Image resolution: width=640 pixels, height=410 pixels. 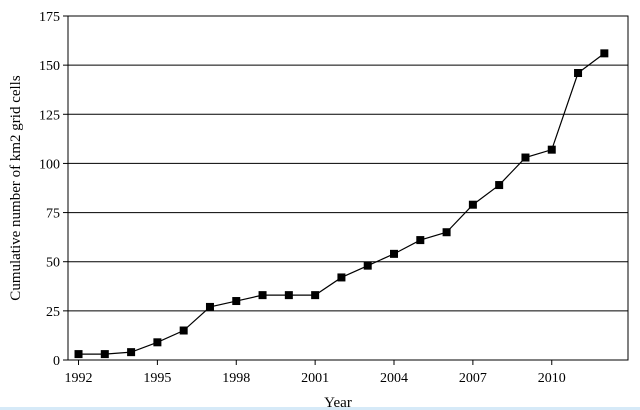 What do you see at coordinates (157, 378) in the screenshot?
I see `x-tick-label: 1995` at bounding box center [157, 378].